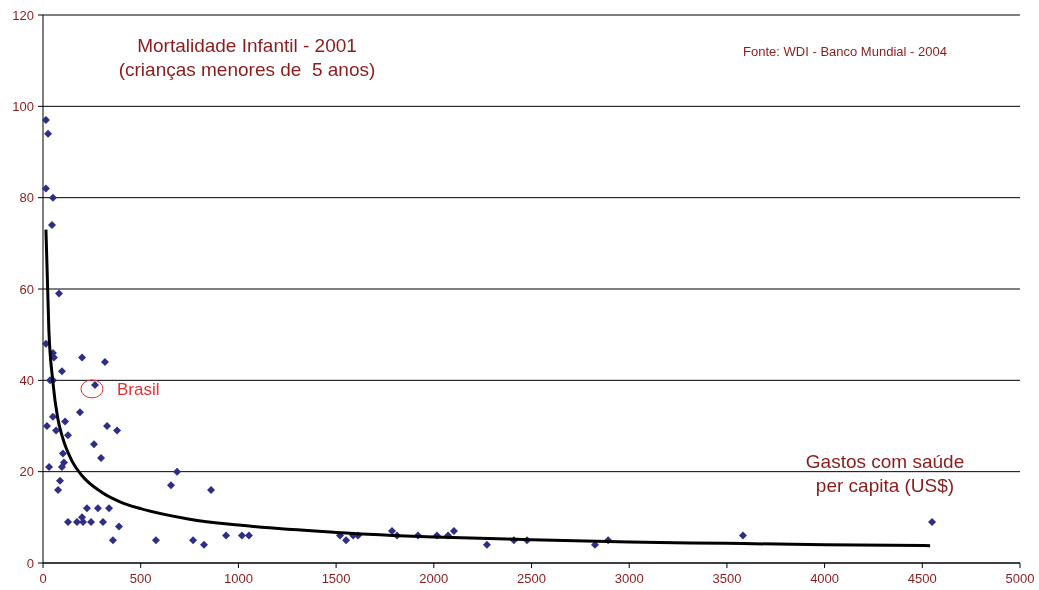  I want to click on x-tick-label: 2500, so click(531, 578).